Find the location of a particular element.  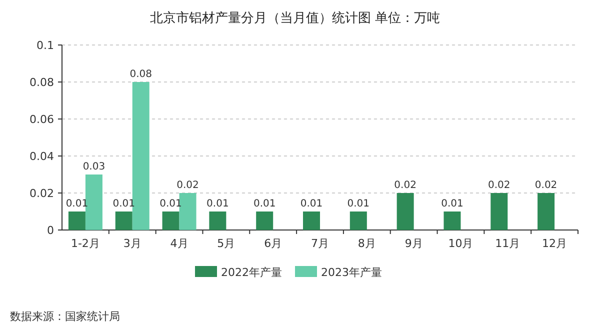

x-tick-label: 6月 is located at coordinates (273, 243).